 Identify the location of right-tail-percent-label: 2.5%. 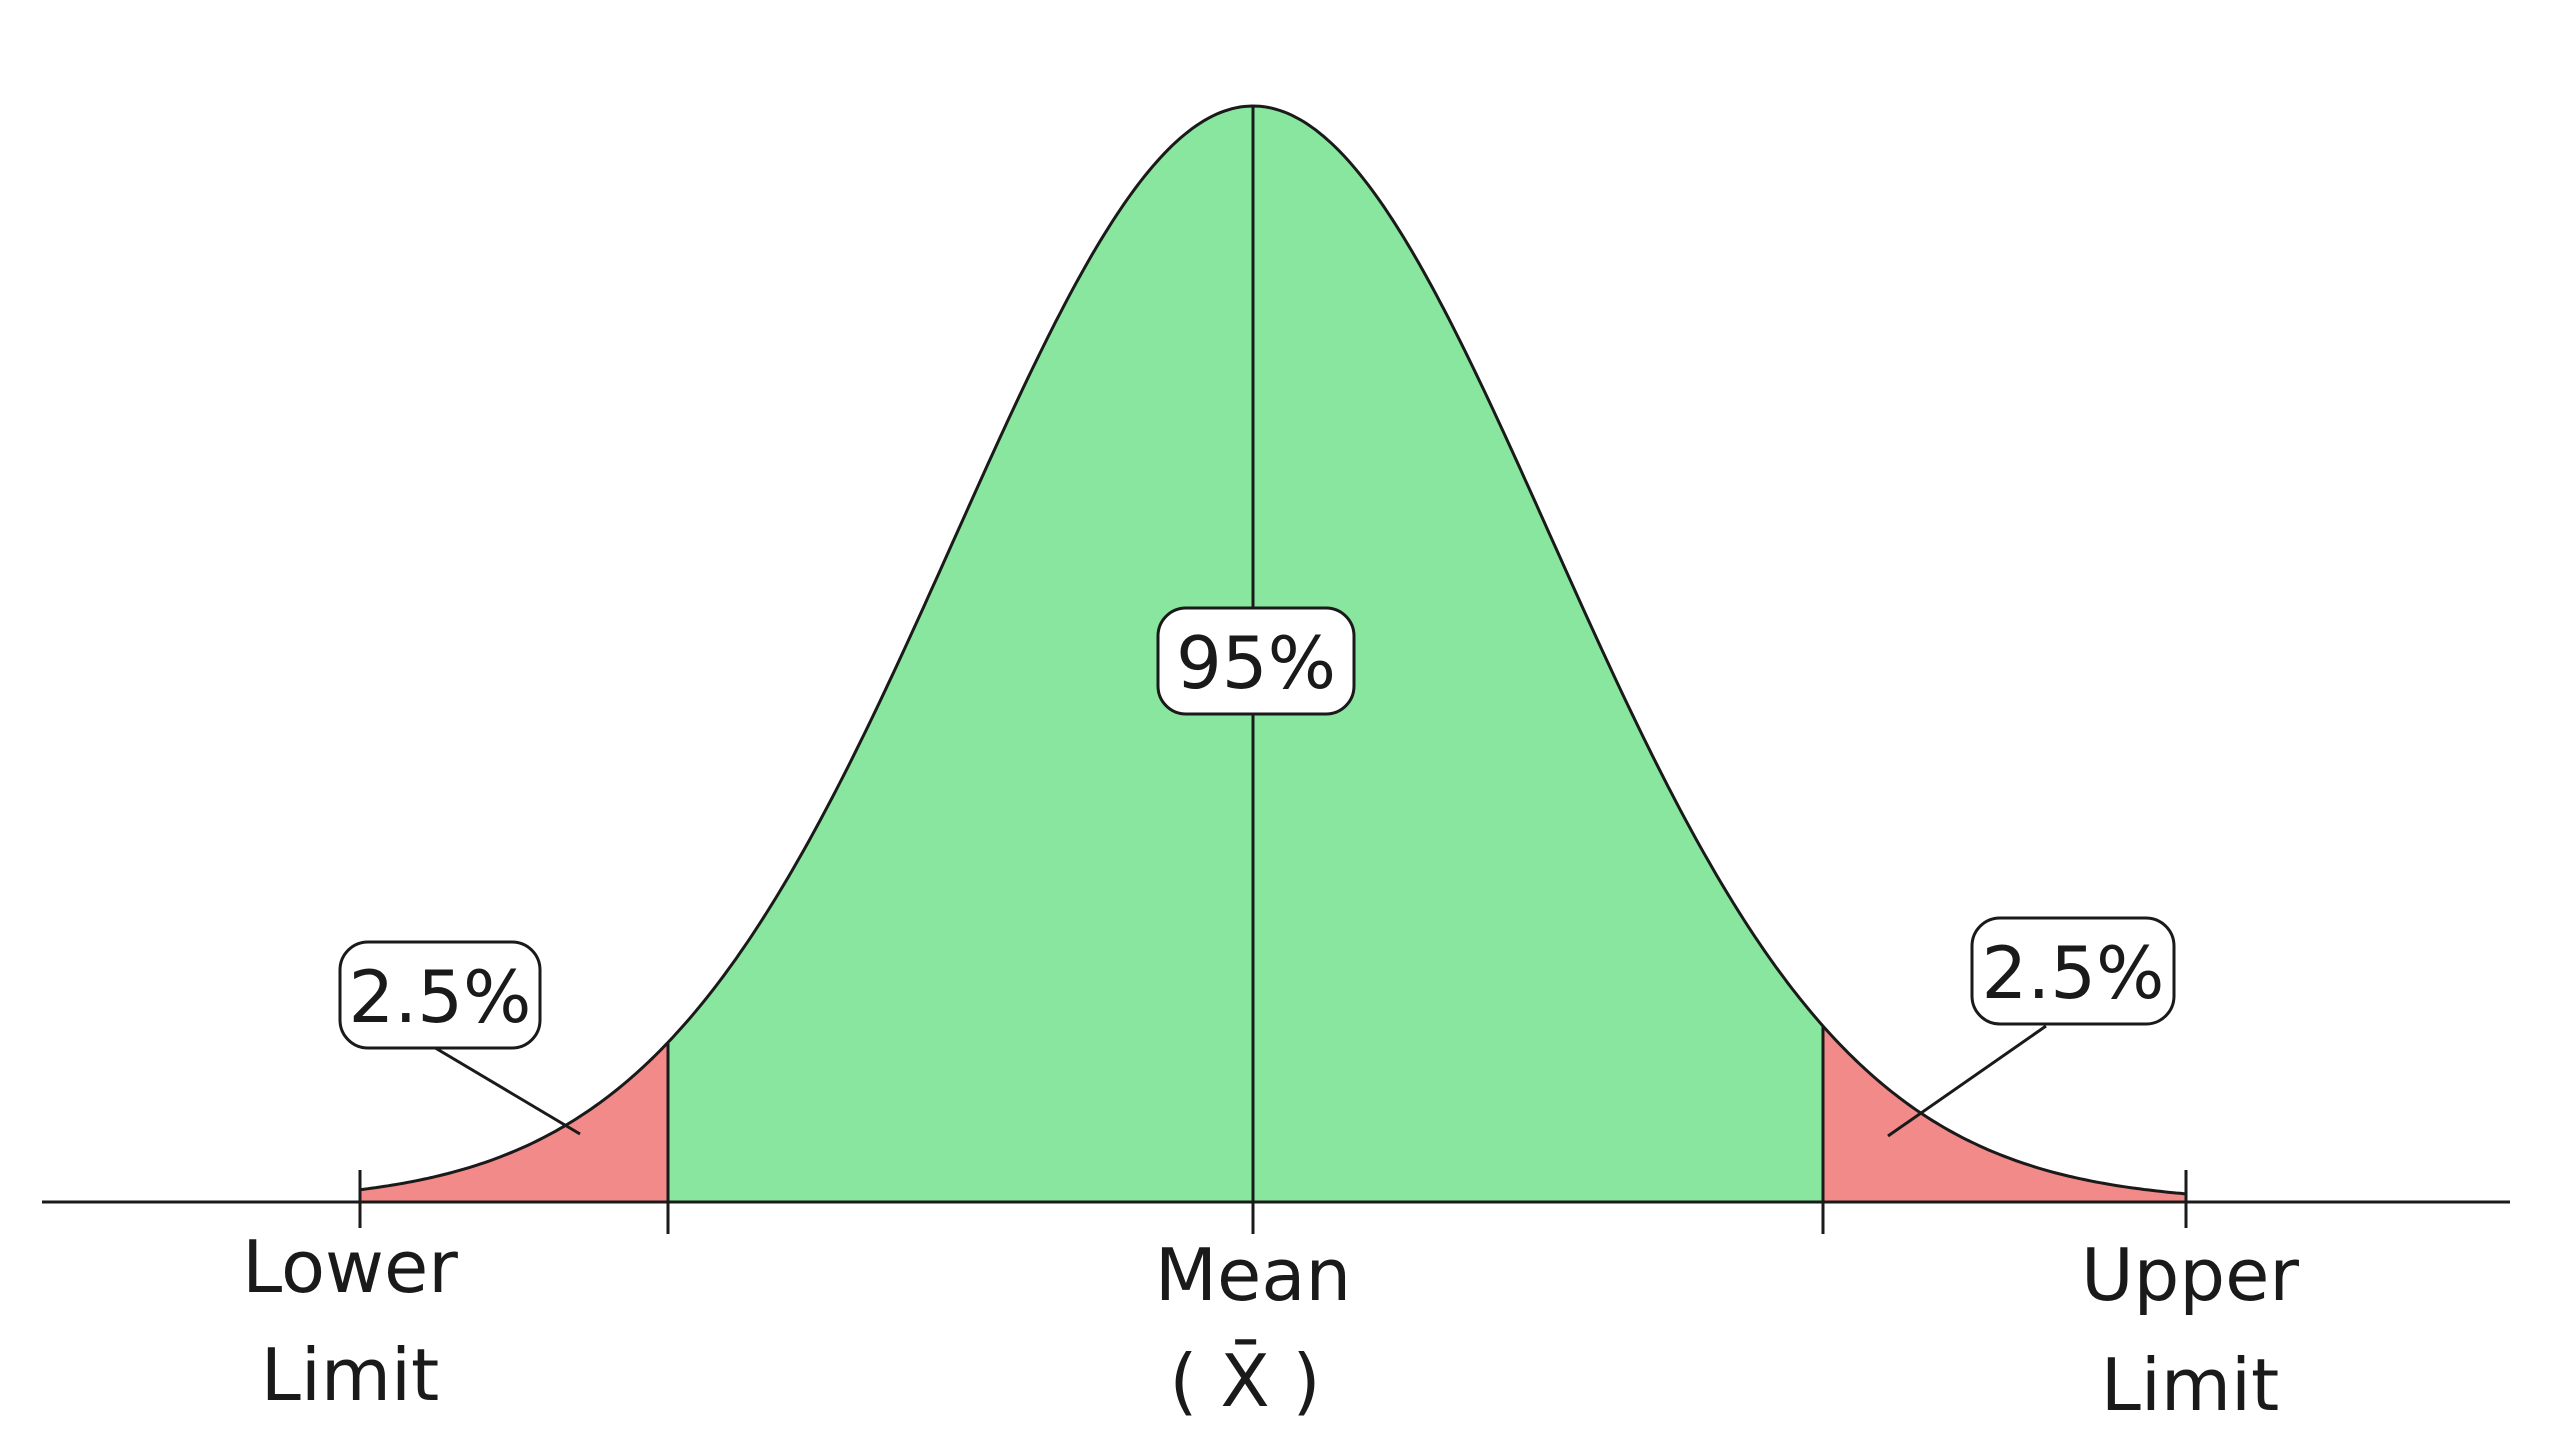
(2073, 973).